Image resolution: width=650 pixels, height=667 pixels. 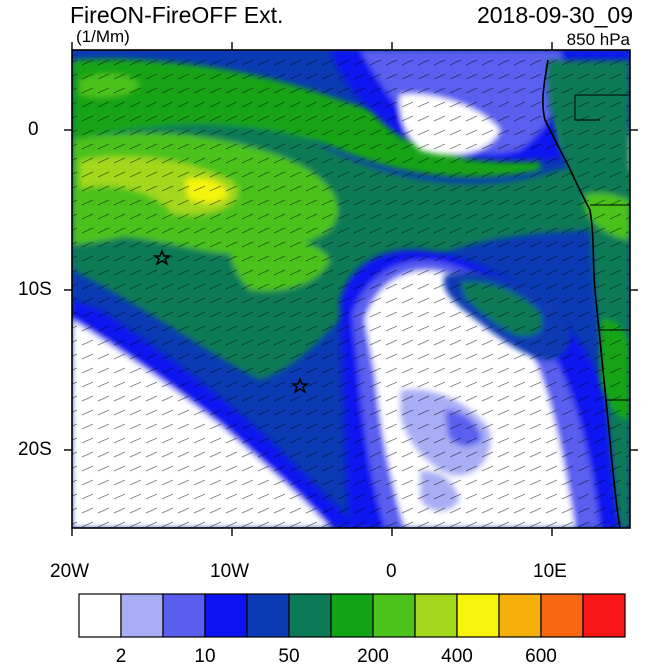 I want to click on lat-label: 0, so click(x=33, y=129).